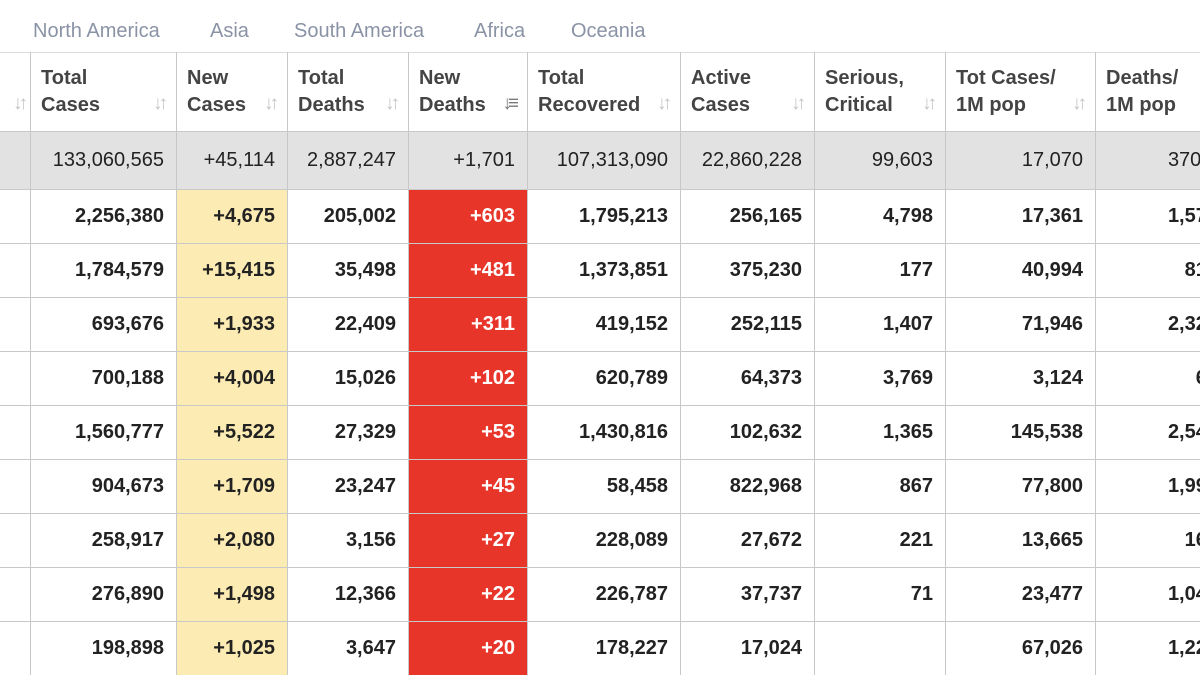 The height and width of the screenshot is (675, 1200). I want to click on column-header: New Cases ↓↑, so click(232, 92).